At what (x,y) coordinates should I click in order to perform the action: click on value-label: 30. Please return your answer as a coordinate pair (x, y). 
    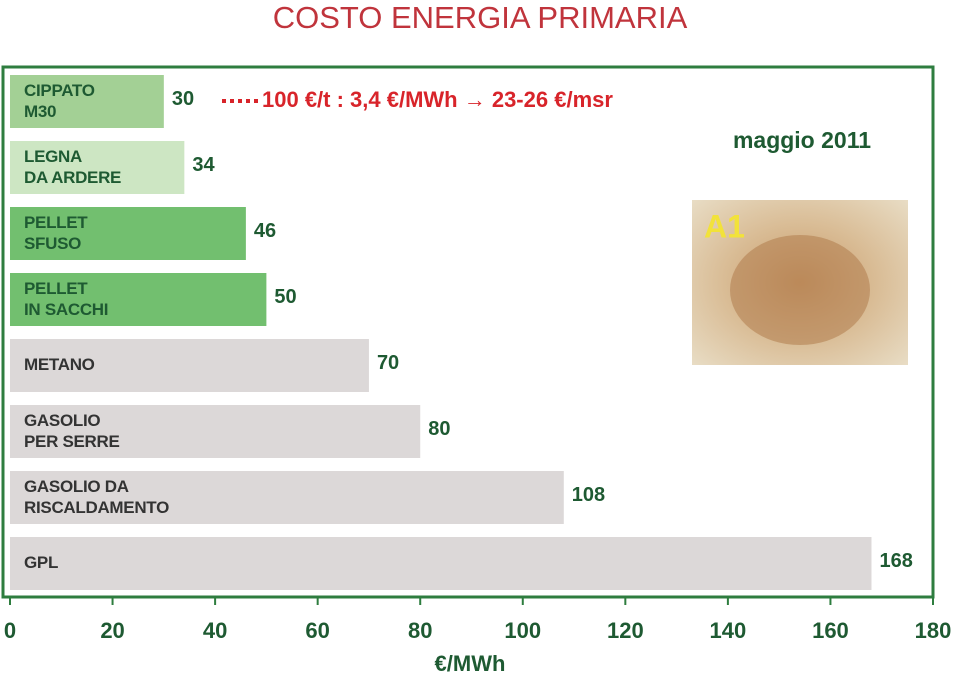
    Looking at the image, I should click on (183, 99).